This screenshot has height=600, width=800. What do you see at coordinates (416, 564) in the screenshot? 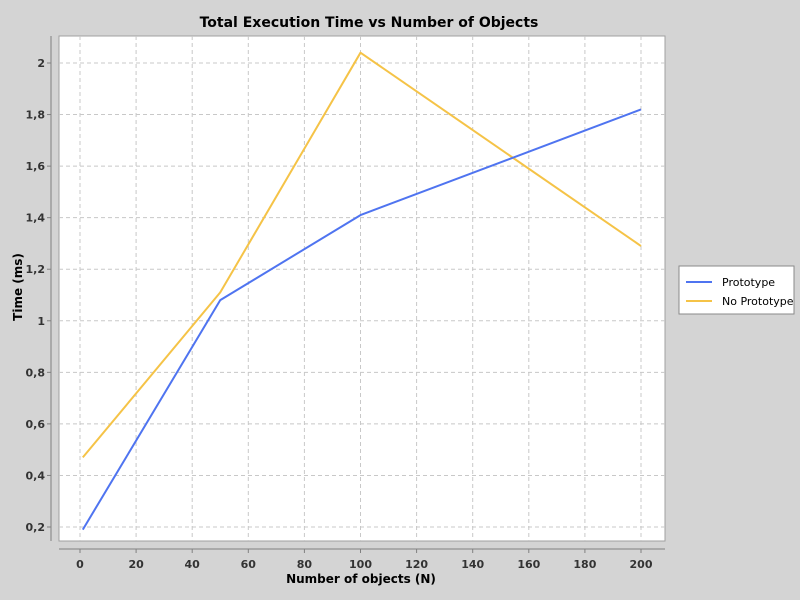
I see `x-tick-label: 120` at bounding box center [416, 564].